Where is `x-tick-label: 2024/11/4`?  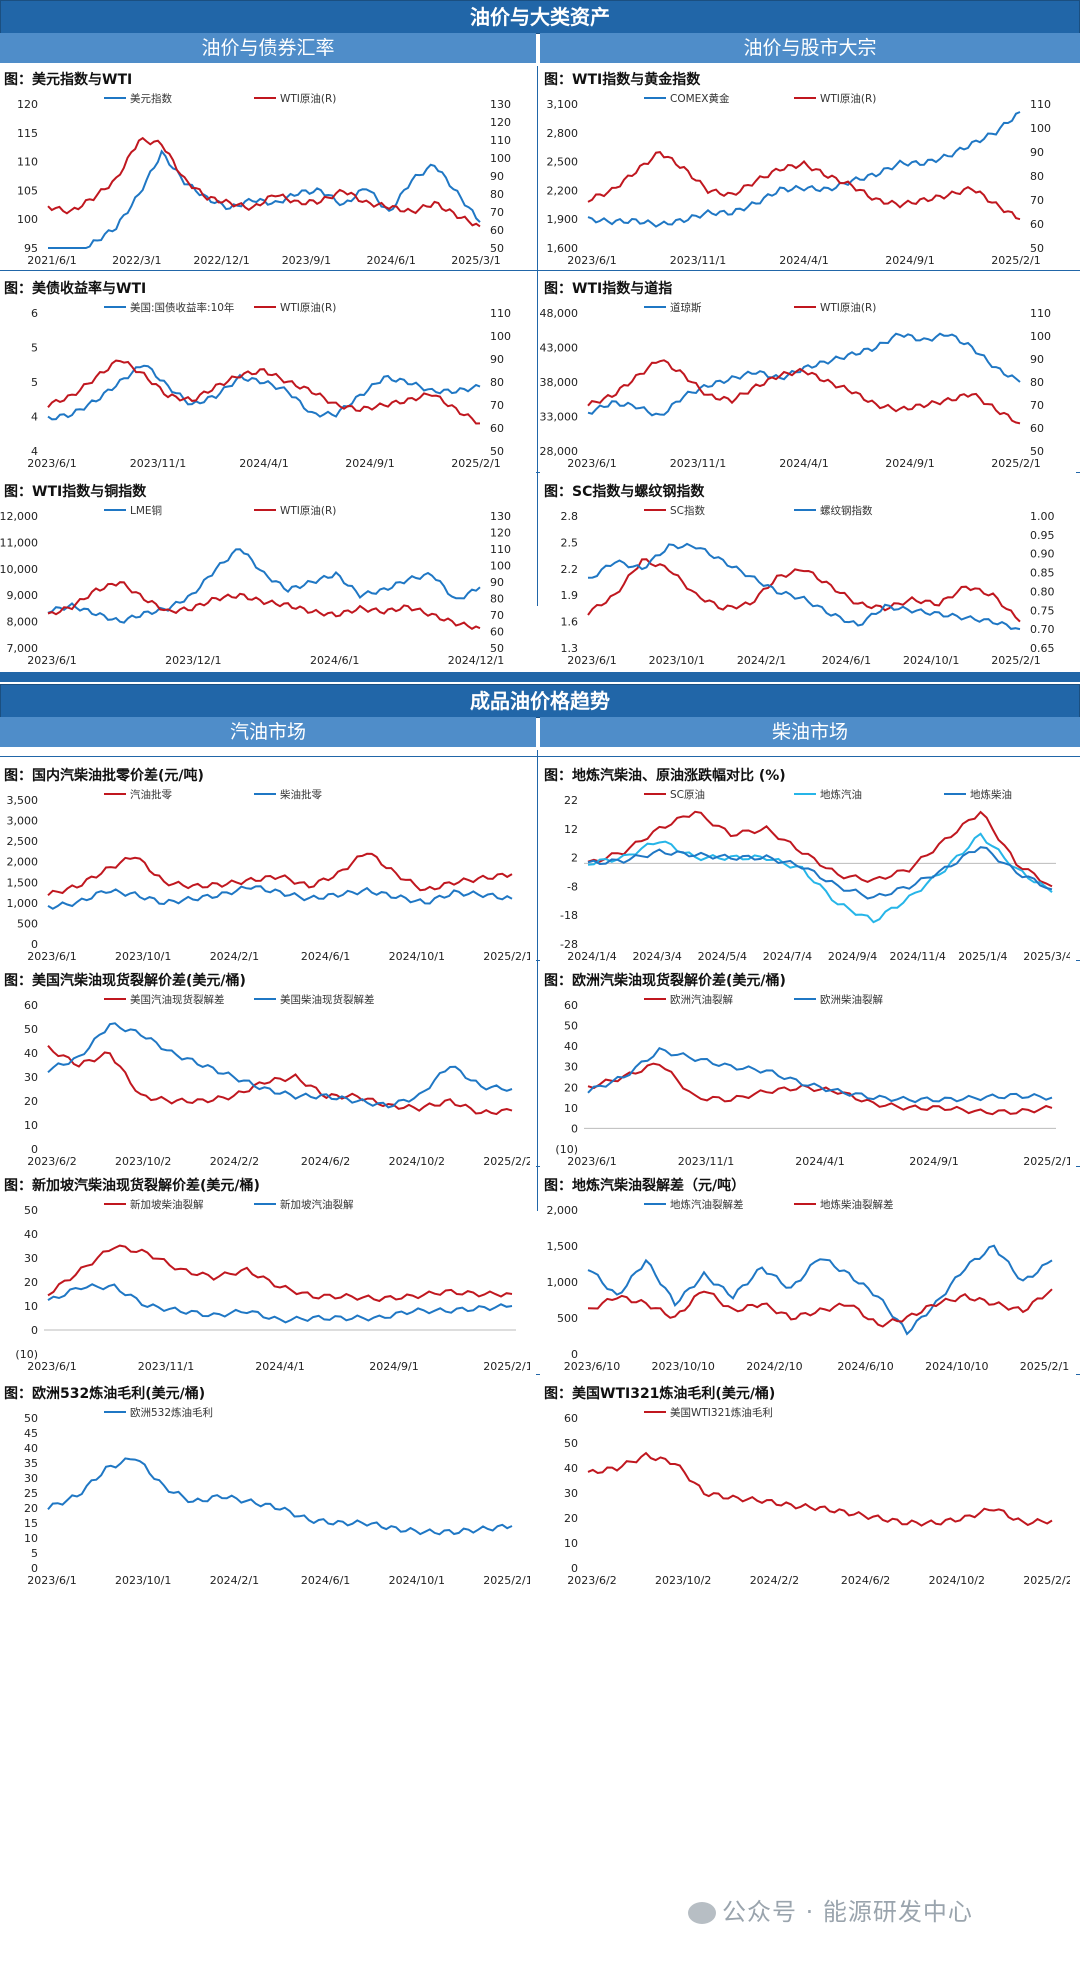
x-tick-label: 2024/11/4 is located at coordinates (918, 956).